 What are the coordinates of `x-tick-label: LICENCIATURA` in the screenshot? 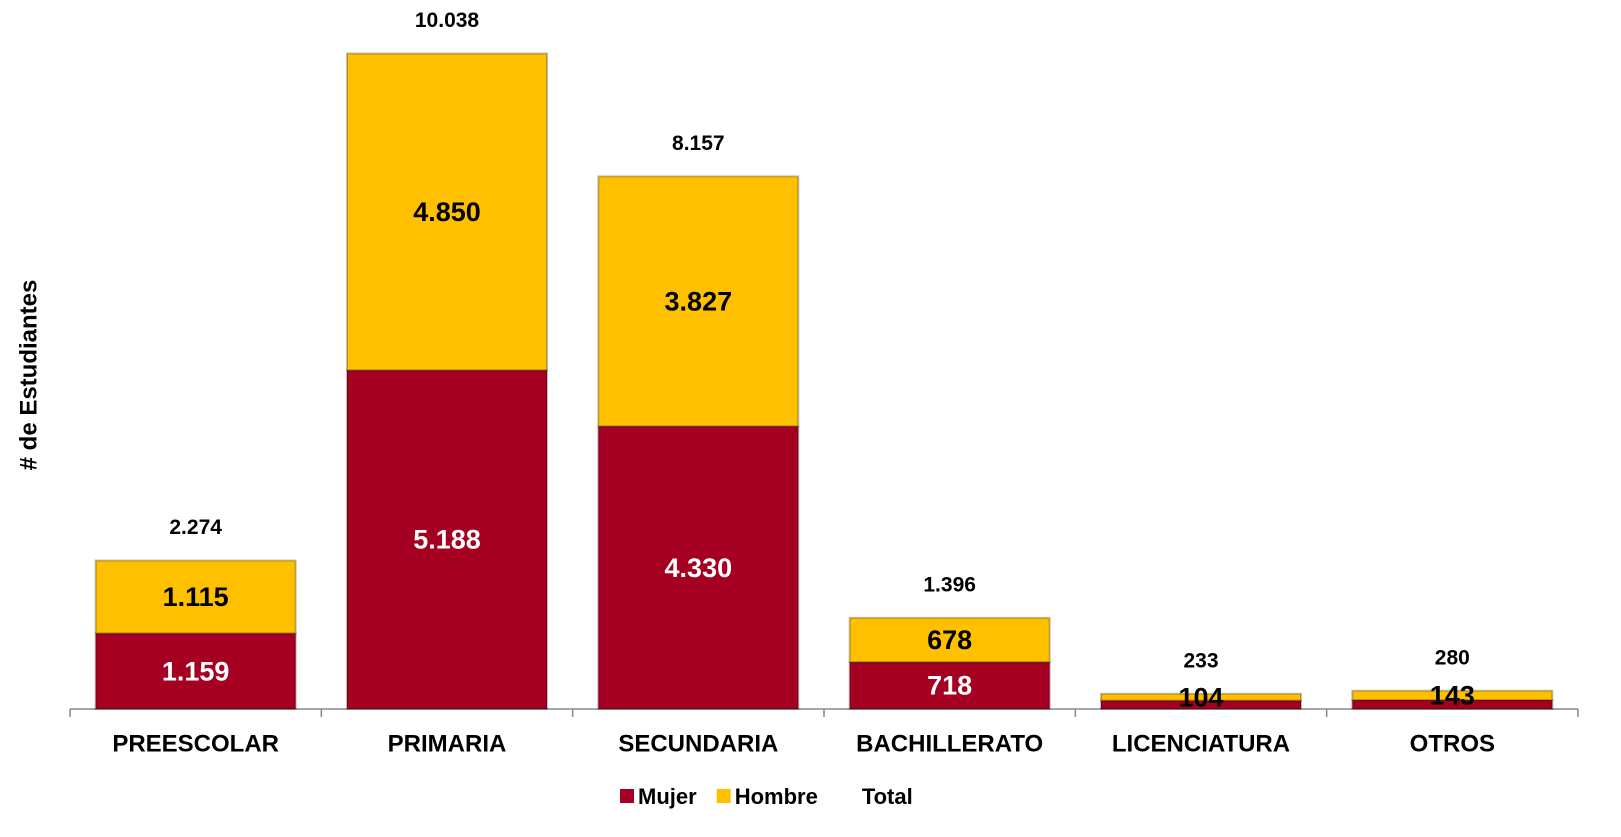 It's located at (1201, 743).